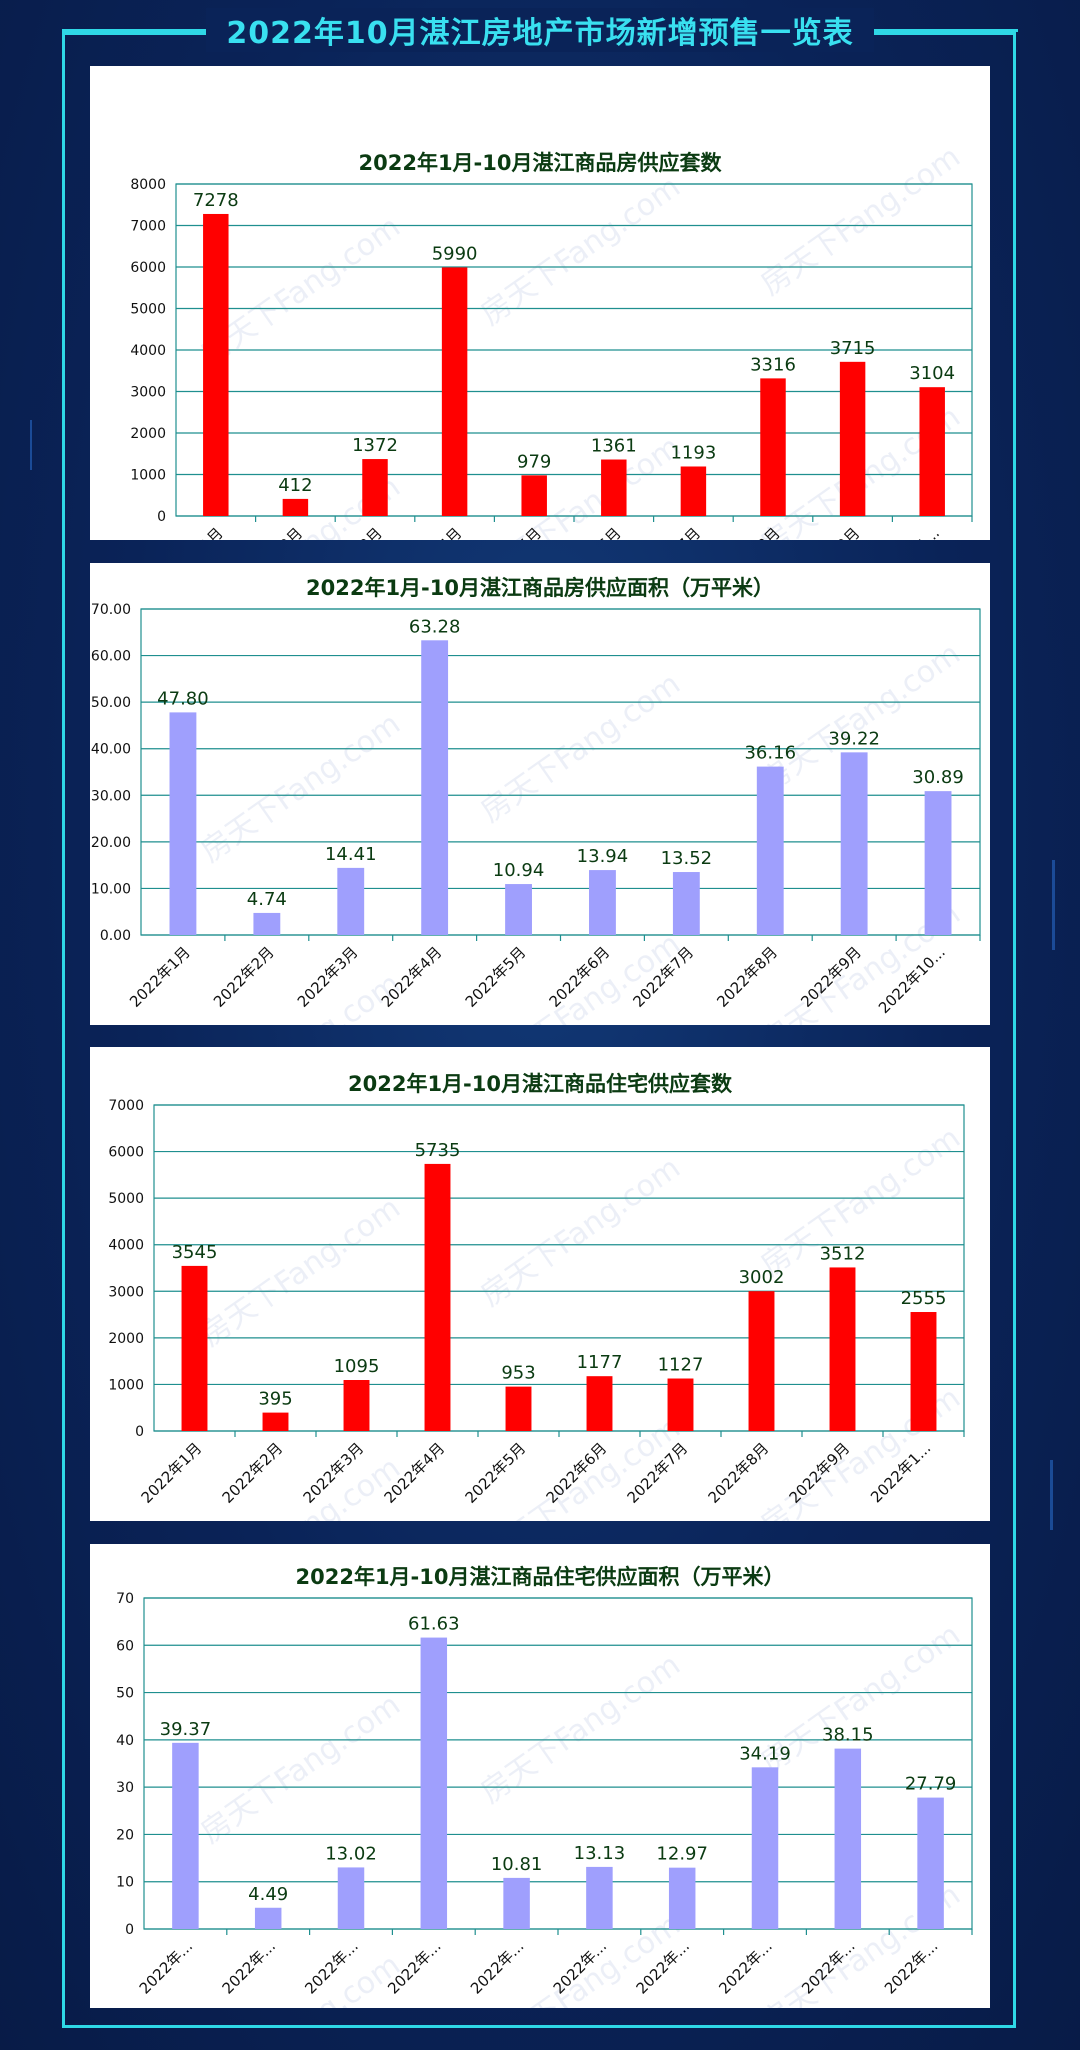 This screenshot has width=1080, height=2050. What do you see at coordinates (216, 200) in the screenshot?
I see `data-label: 7278` at bounding box center [216, 200].